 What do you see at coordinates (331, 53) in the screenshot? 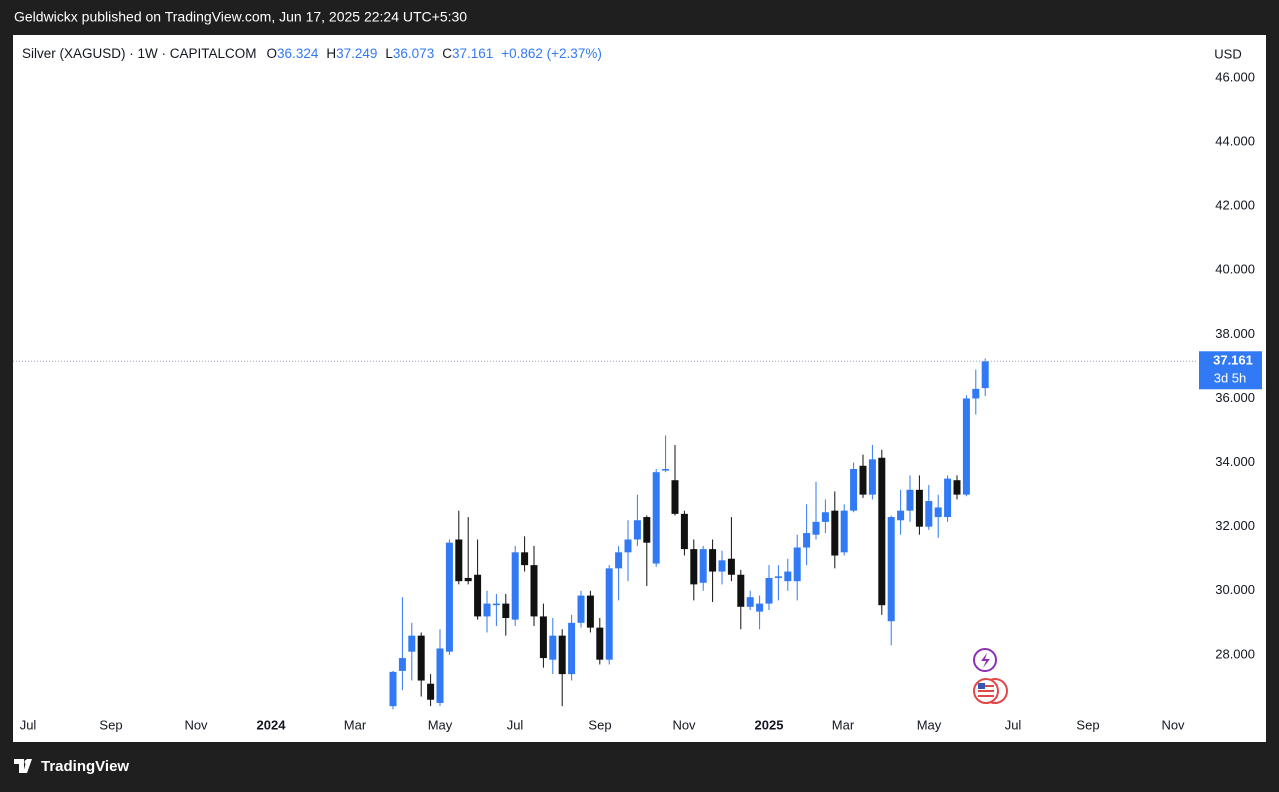
I see `ohlc-key: H` at bounding box center [331, 53].